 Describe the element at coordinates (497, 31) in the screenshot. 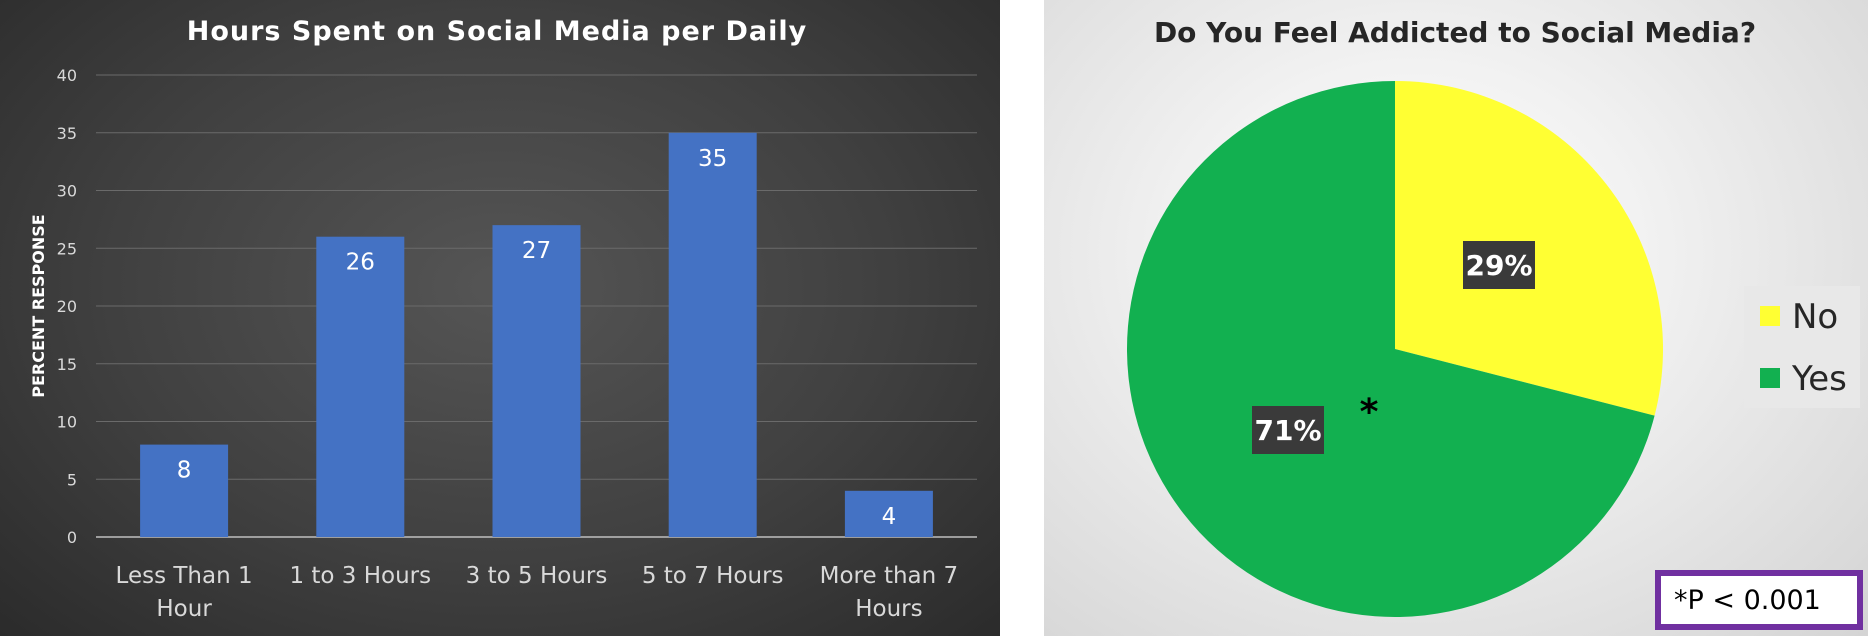

I see `bar-chart-title: Hours Spent on Social Media per Daily` at that location.